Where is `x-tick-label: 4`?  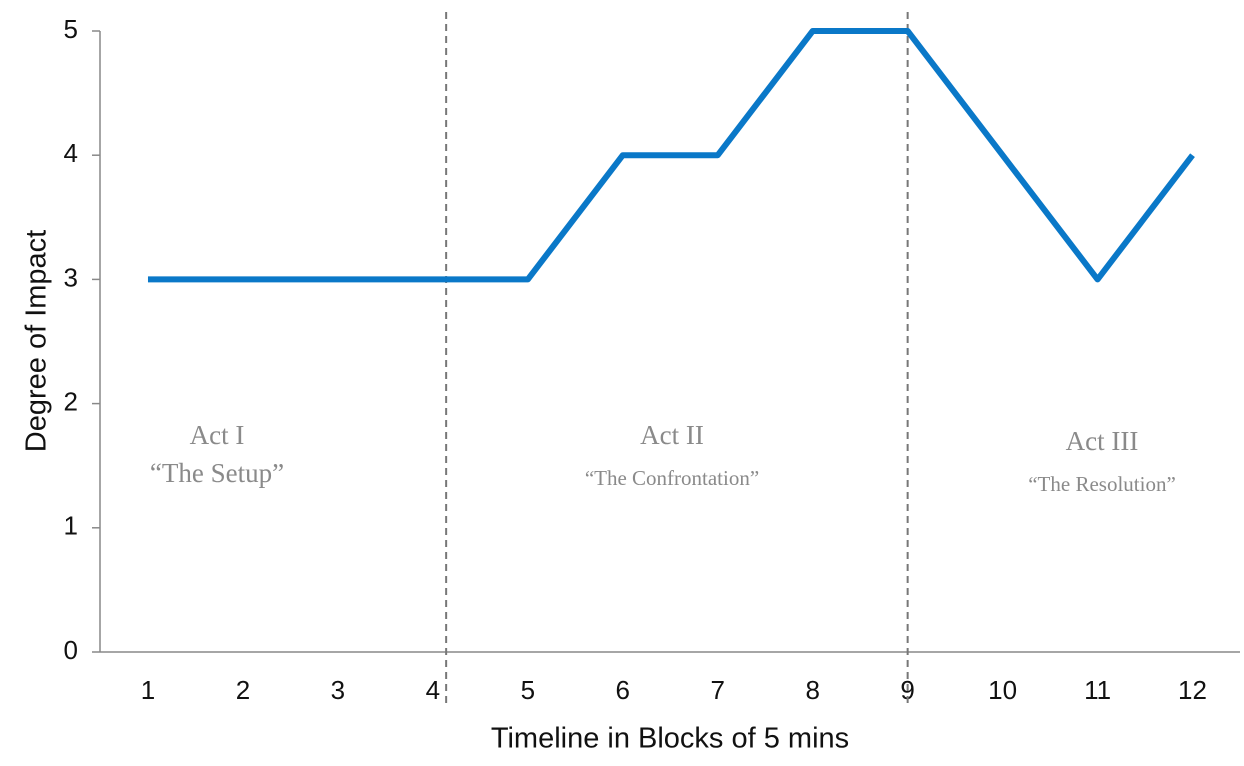 x-tick-label: 4 is located at coordinates (433, 690).